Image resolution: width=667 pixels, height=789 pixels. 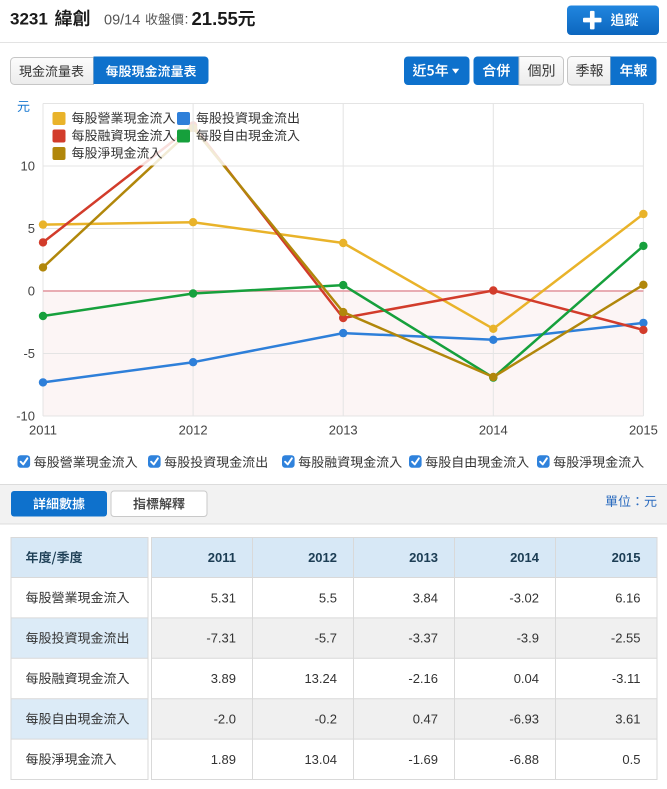 What do you see at coordinates (524, 759) in the screenshot?
I see `svg-text: -6.88` at bounding box center [524, 759].